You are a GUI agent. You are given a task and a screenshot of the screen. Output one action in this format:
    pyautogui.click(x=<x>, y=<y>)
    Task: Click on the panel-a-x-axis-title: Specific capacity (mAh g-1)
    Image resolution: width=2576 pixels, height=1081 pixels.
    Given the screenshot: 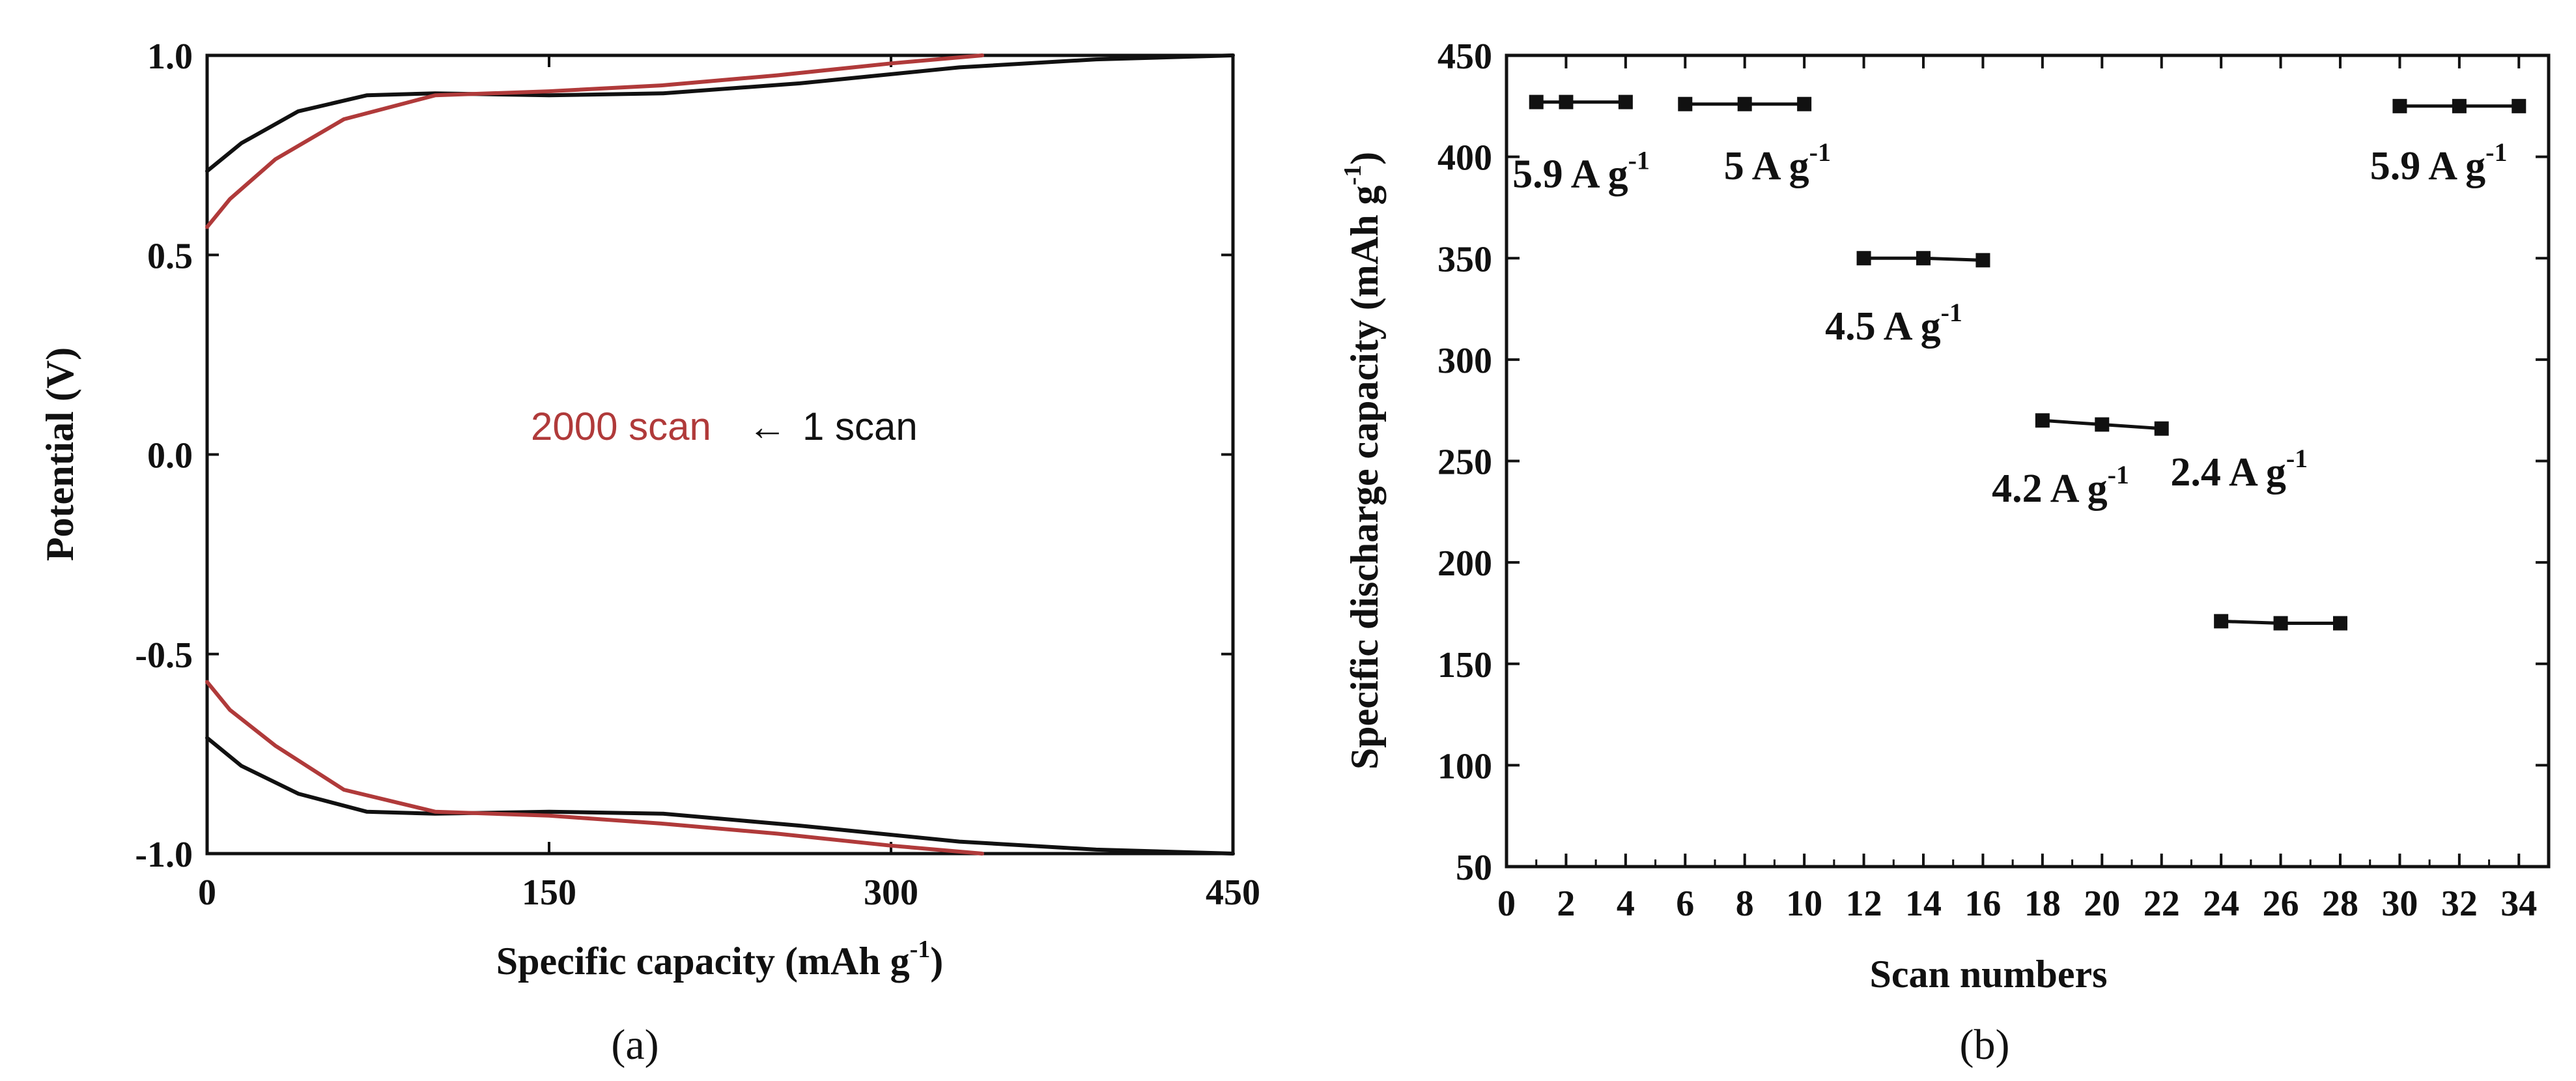 What is the action you would take?
    pyautogui.click(x=720, y=959)
    